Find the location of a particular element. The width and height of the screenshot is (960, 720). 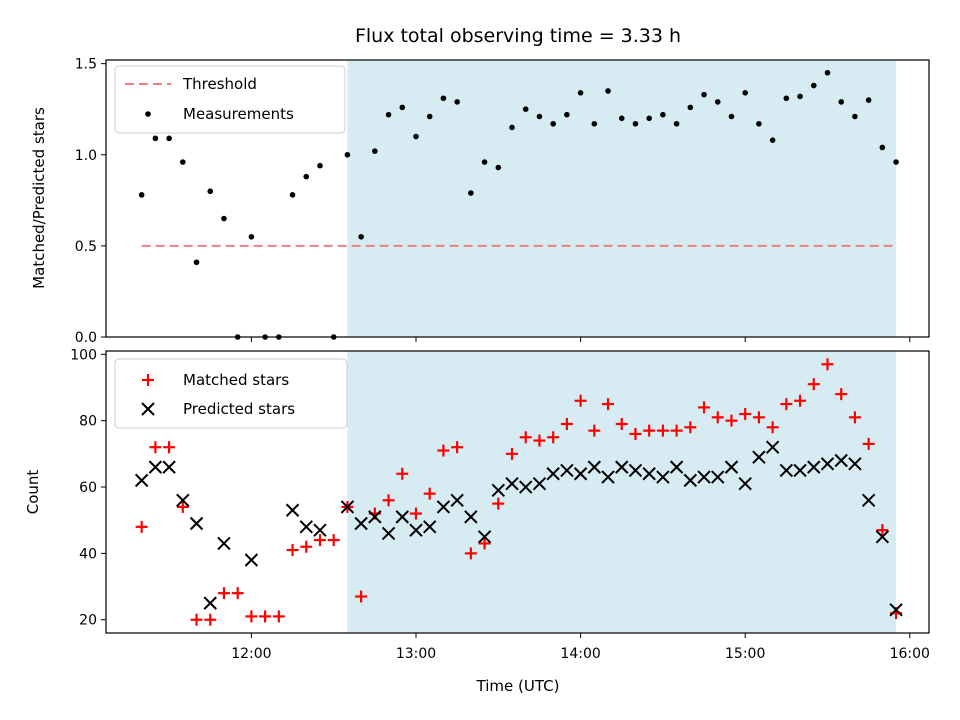

x-tick-label: 16:00 is located at coordinates (910, 654).